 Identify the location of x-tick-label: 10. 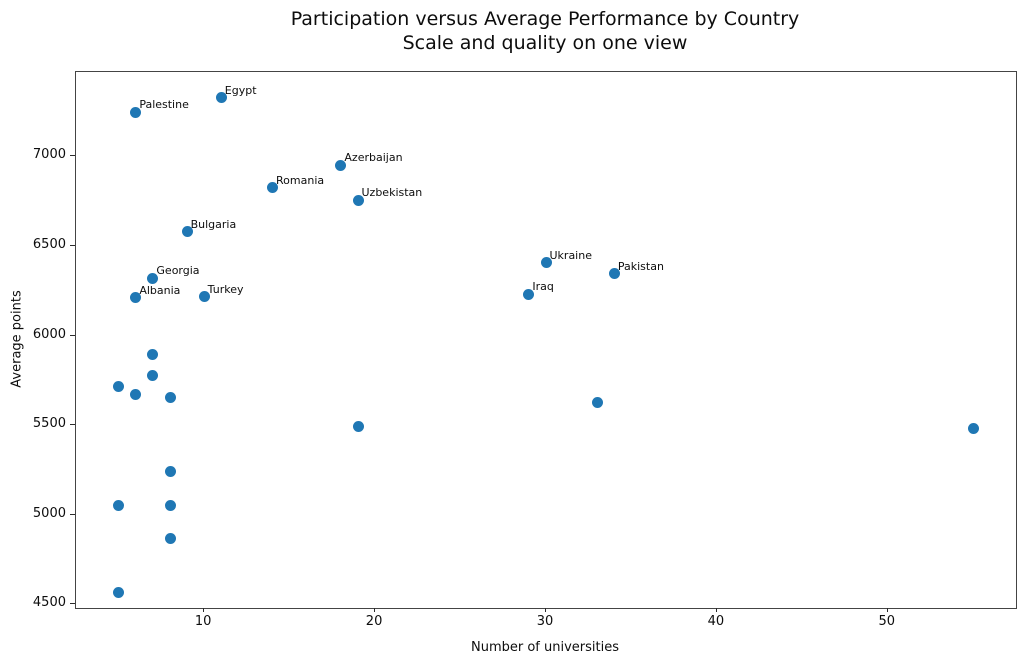
(203, 621).